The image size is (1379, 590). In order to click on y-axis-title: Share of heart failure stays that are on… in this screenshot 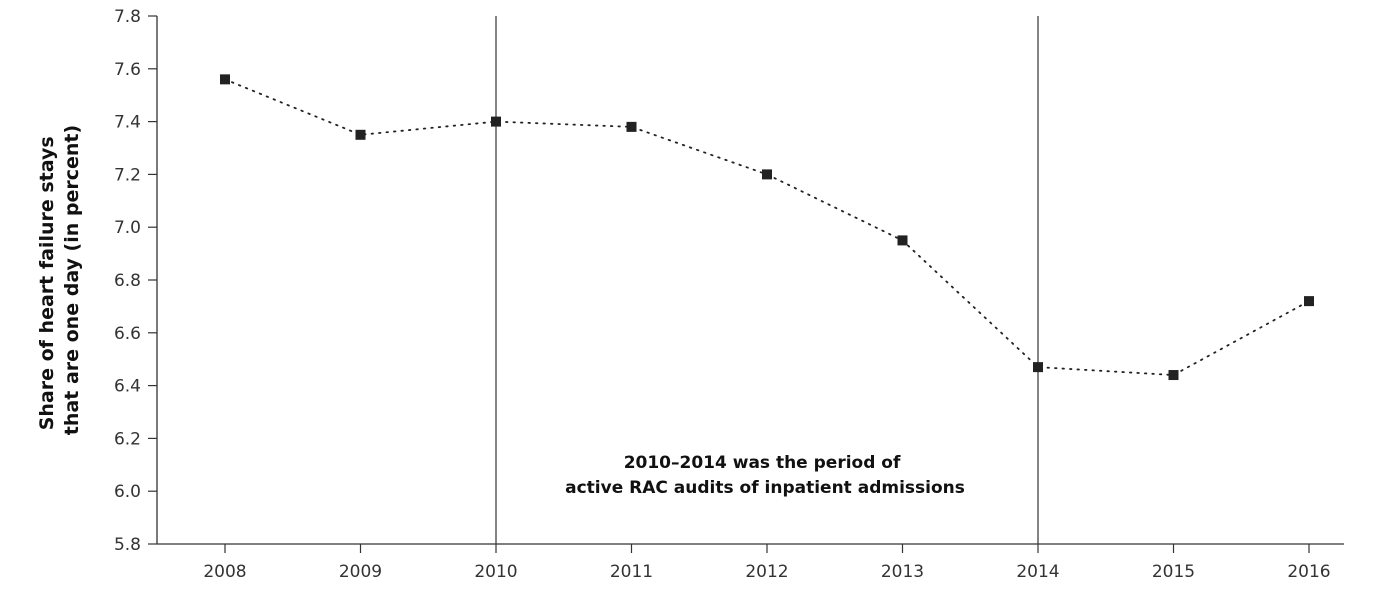, I will do `click(59, 280)`.